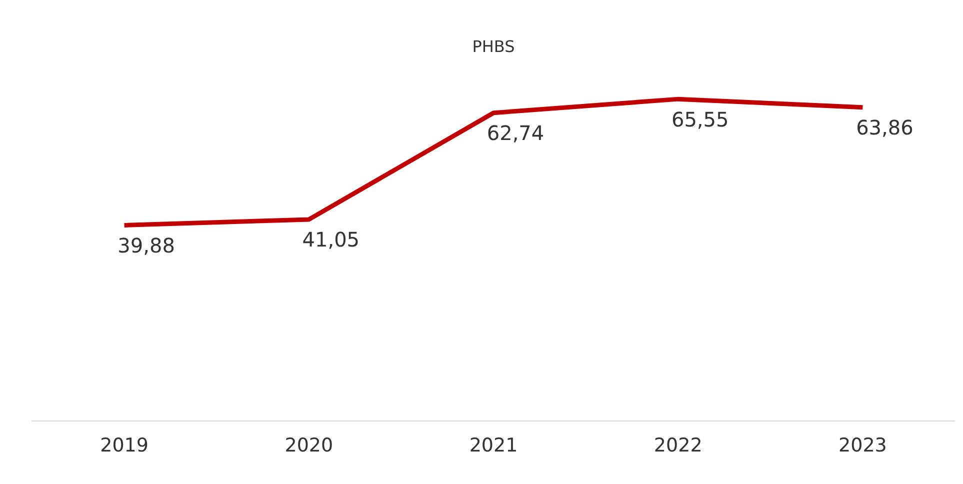 The width and height of the screenshot is (963, 484). Describe the element at coordinates (493, 46) in the screenshot. I see `chart-title: PHBS` at that location.